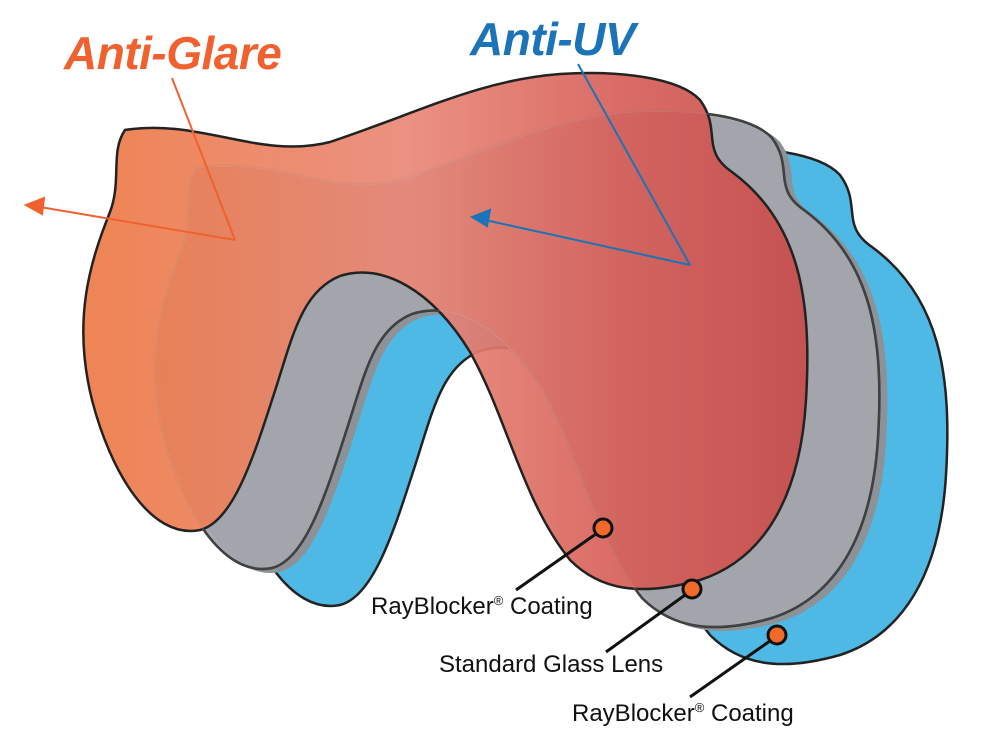  What do you see at coordinates (129, 159) in the screenshot?
I see `anti-glare-arrow` at bounding box center [129, 159].